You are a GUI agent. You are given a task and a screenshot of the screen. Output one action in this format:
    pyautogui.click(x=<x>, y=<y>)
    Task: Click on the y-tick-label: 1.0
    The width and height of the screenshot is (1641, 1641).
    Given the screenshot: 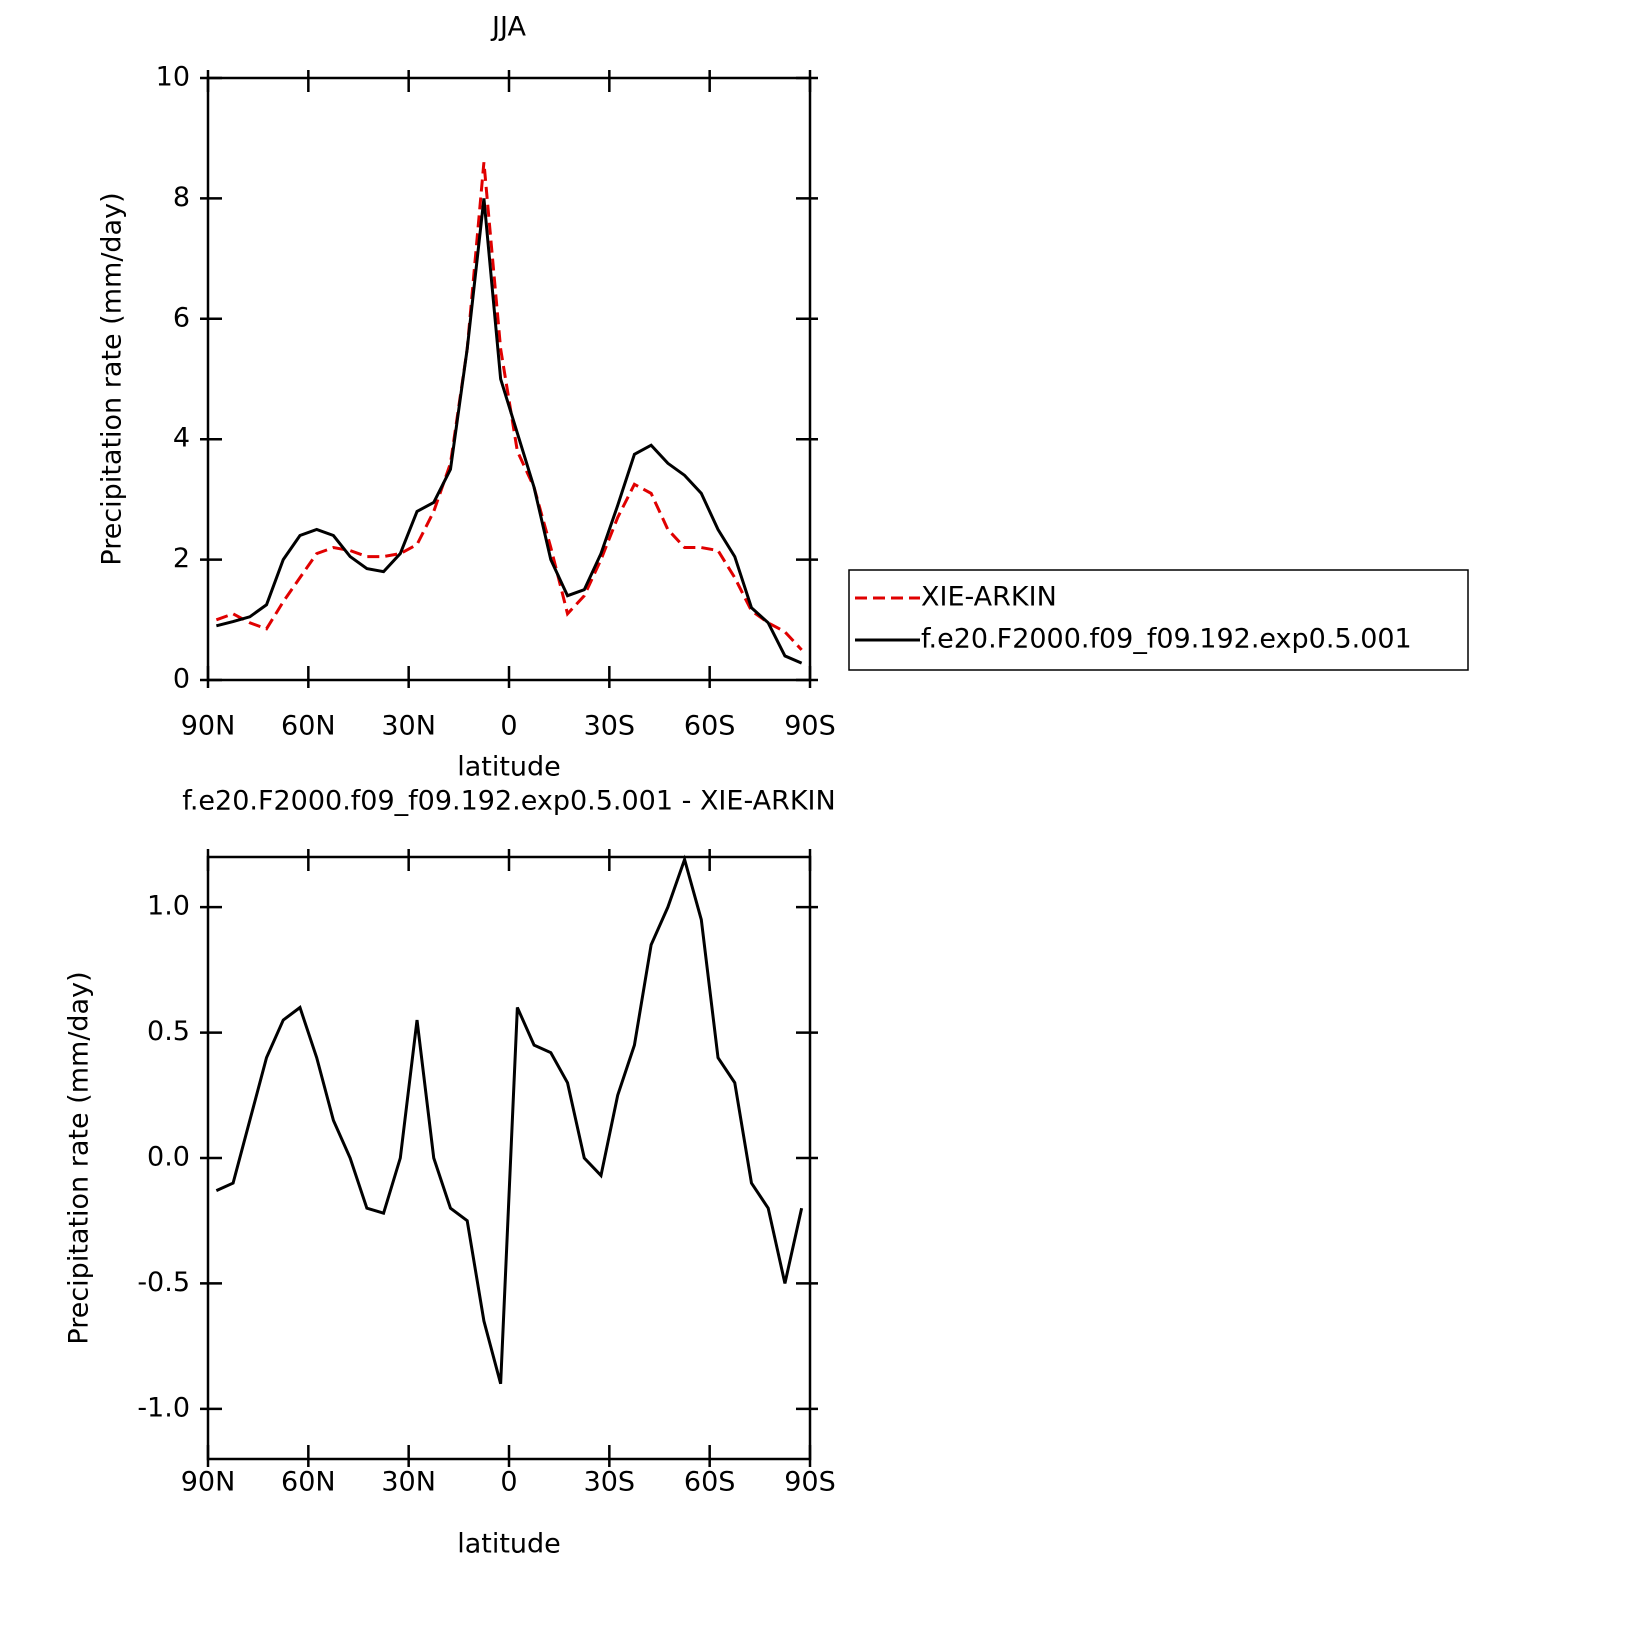 What is the action you would take?
    pyautogui.click(x=168, y=906)
    